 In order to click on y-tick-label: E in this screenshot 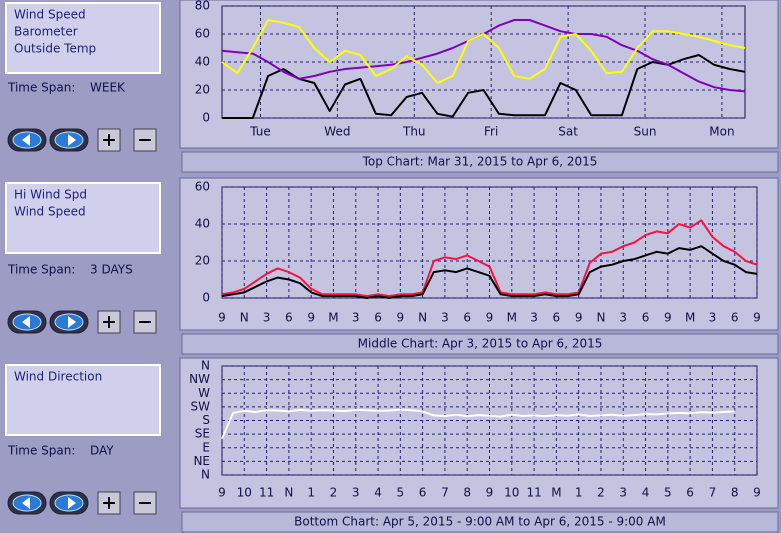, I will do `click(206, 447)`.